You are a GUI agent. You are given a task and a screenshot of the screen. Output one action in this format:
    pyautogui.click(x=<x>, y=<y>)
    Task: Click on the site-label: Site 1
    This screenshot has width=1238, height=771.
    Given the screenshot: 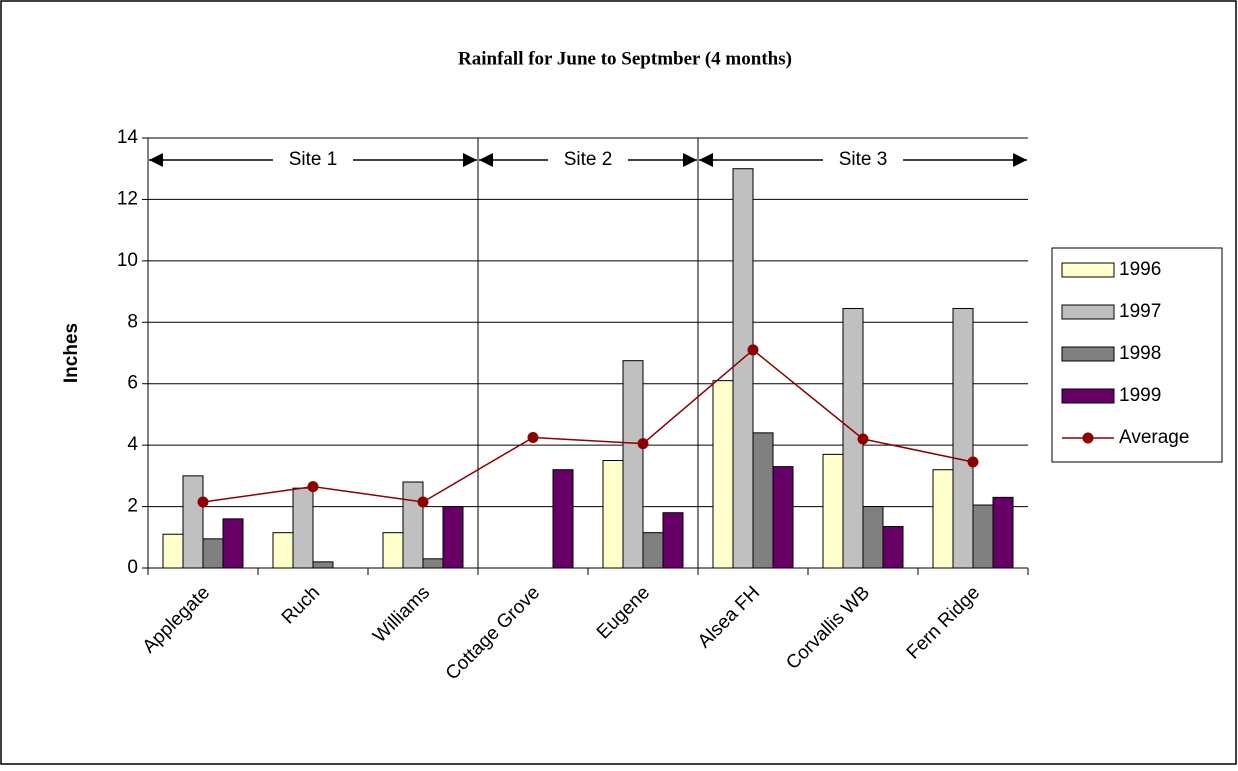 What is the action you would take?
    pyautogui.click(x=313, y=159)
    